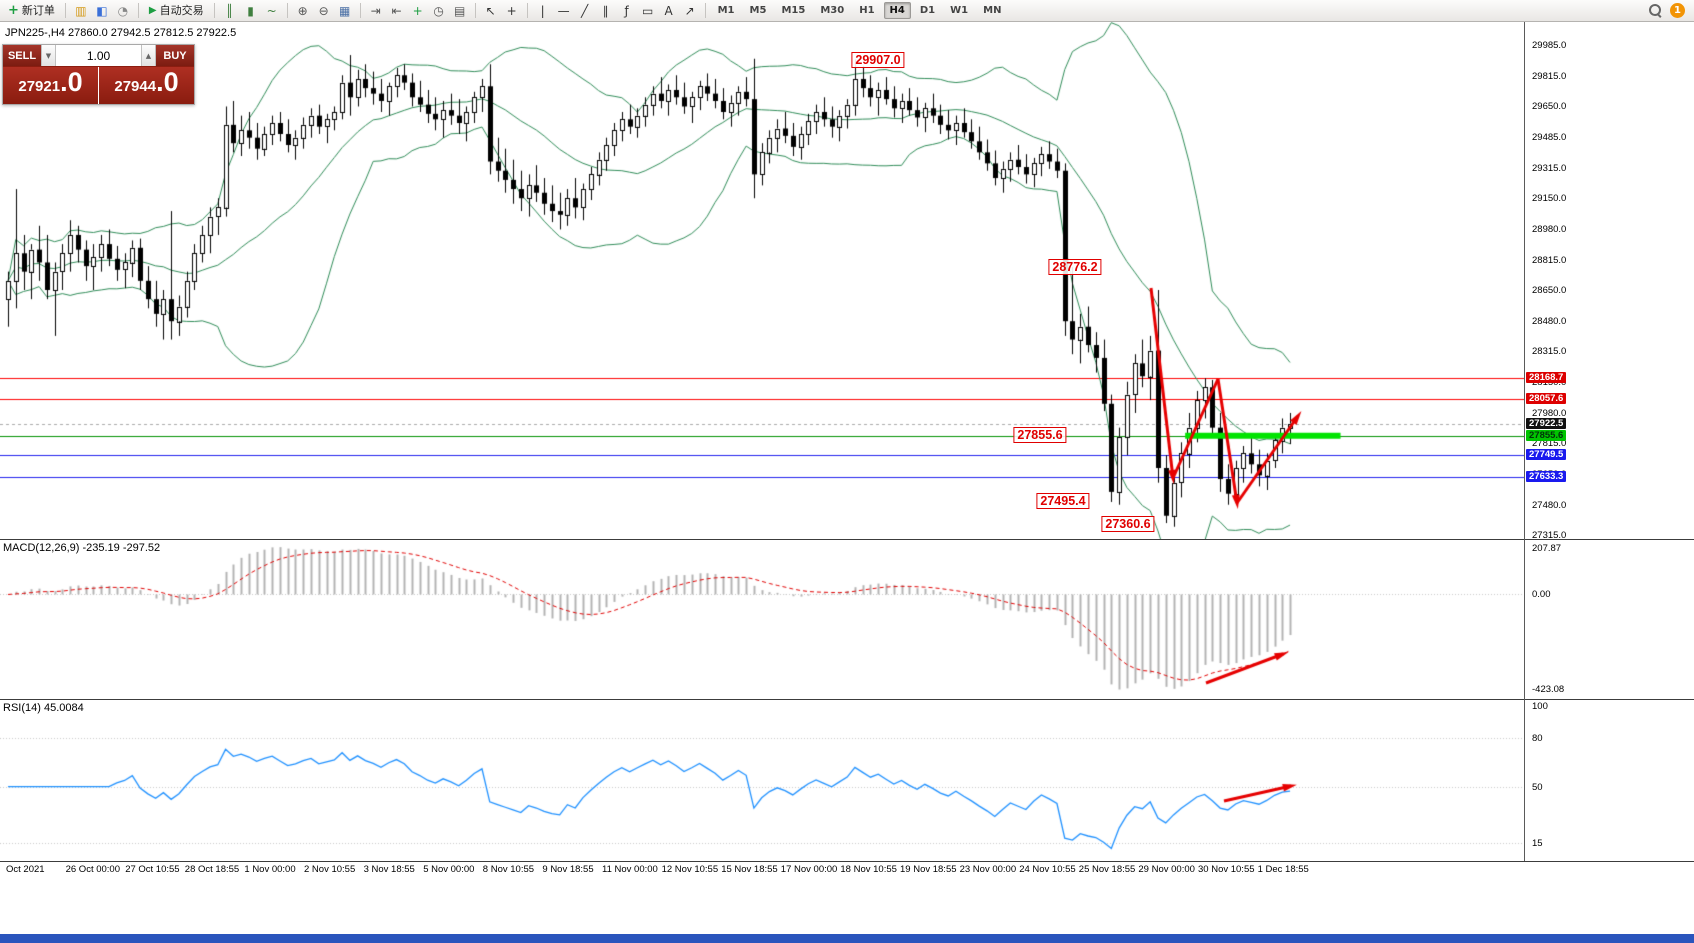  What do you see at coordinates (152, 10) in the screenshot?
I see `play-icon: ▶` at bounding box center [152, 10].